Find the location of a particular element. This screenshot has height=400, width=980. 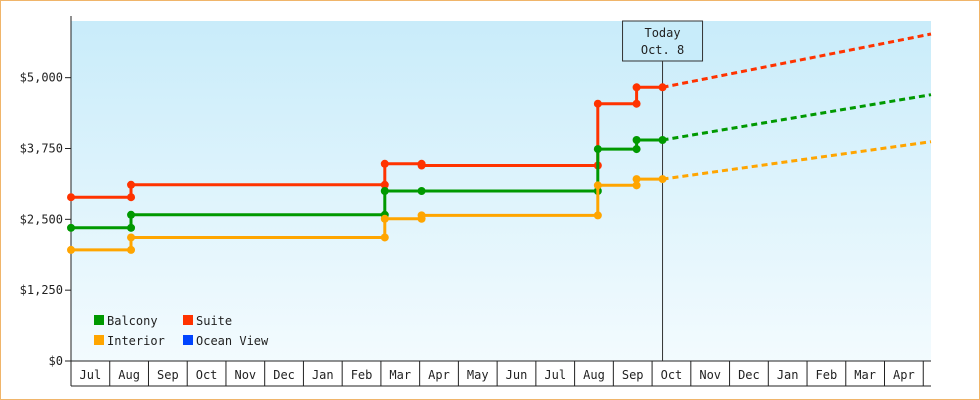

today-date: Oct. 8 is located at coordinates (662, 50).